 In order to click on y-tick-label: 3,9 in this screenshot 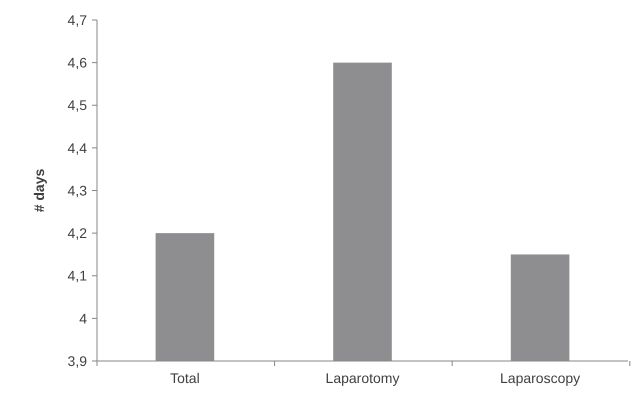, I will do `click(78, 360)`.